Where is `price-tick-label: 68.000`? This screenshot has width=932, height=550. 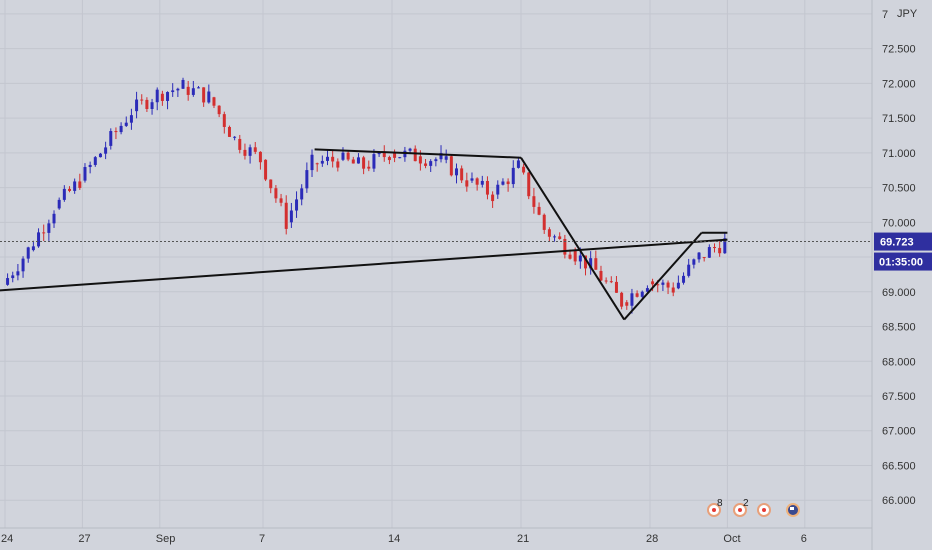
price-tick-label: 68.000 is located at coordinates (899, 362).